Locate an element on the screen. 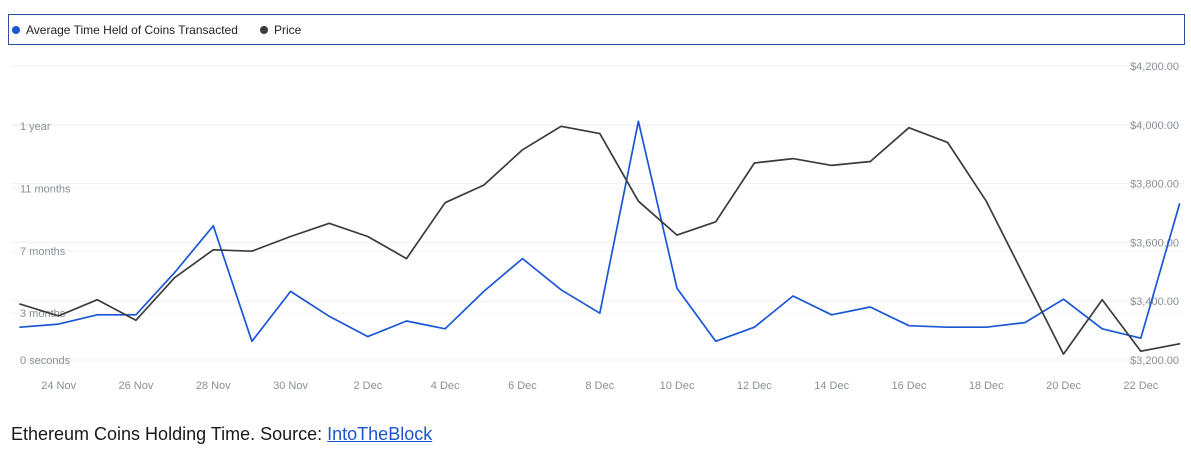 This screenshot has width=1191, height=456. x-tick-label: 16 Dec is located at coordinates (909, 386).